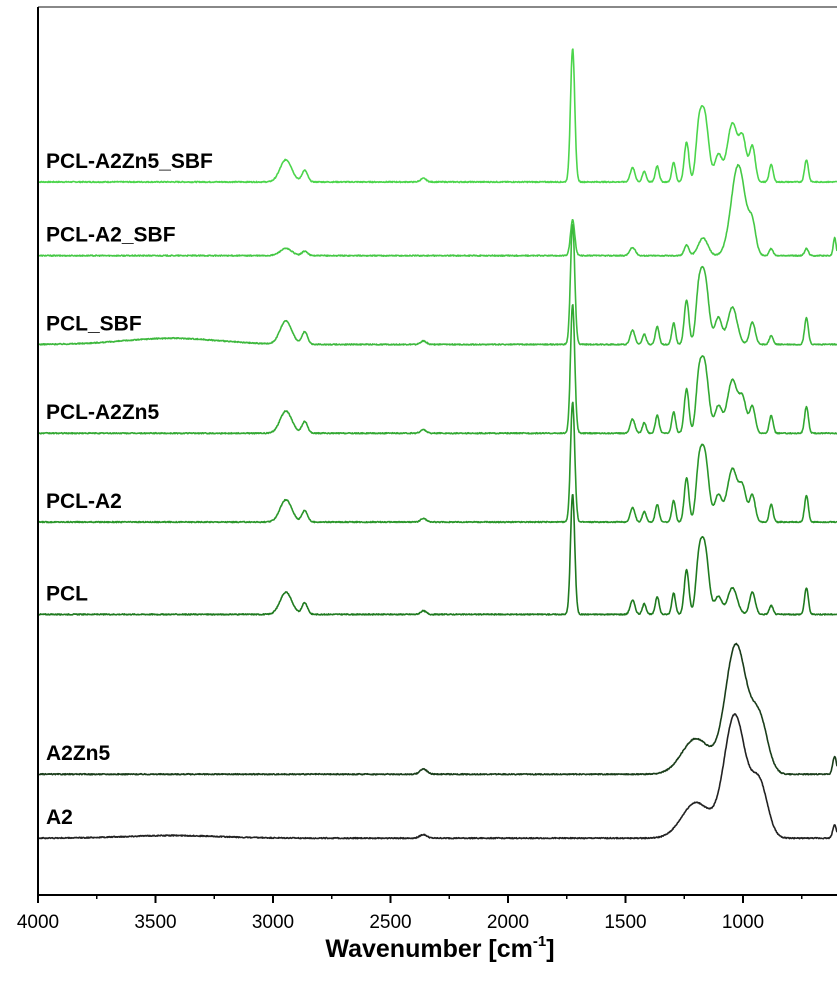 The width and height of the screenshot is (837, 998). I want to click on series-line-pcl-a2zn5-sbf, so click(437, 116).